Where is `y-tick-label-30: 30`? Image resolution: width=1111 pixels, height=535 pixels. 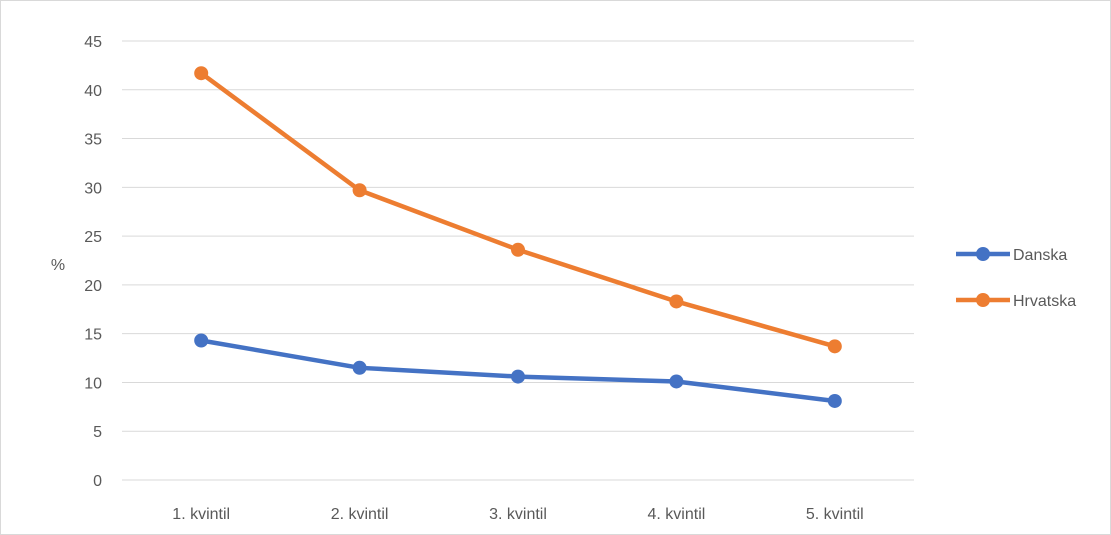
y-tick-label-30: 30 is located at coordinates (93, 188).